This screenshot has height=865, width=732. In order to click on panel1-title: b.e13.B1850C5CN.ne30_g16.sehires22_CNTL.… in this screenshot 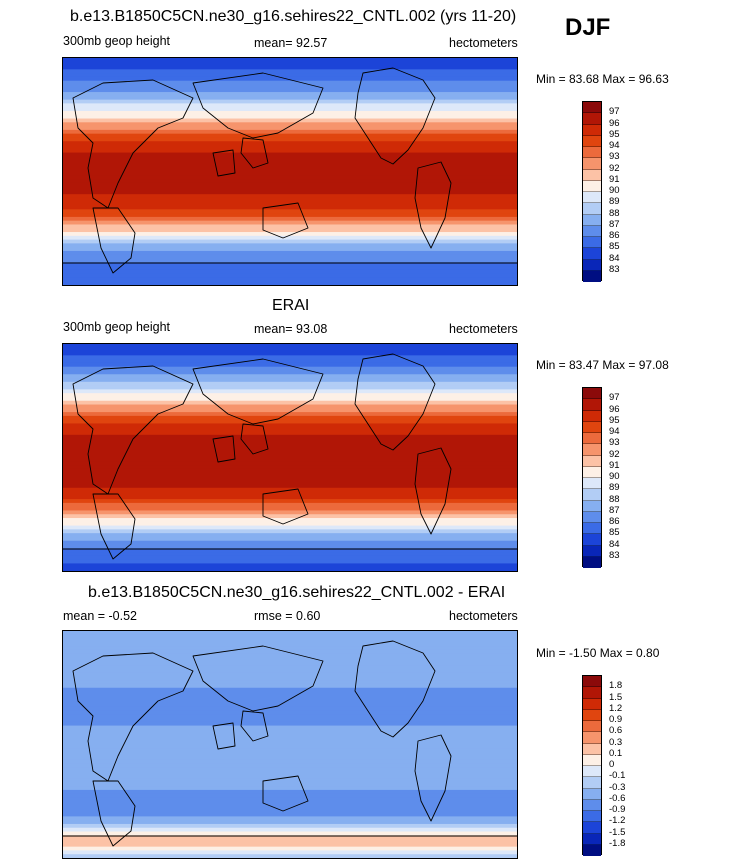, I will do `click(293, 16)`.